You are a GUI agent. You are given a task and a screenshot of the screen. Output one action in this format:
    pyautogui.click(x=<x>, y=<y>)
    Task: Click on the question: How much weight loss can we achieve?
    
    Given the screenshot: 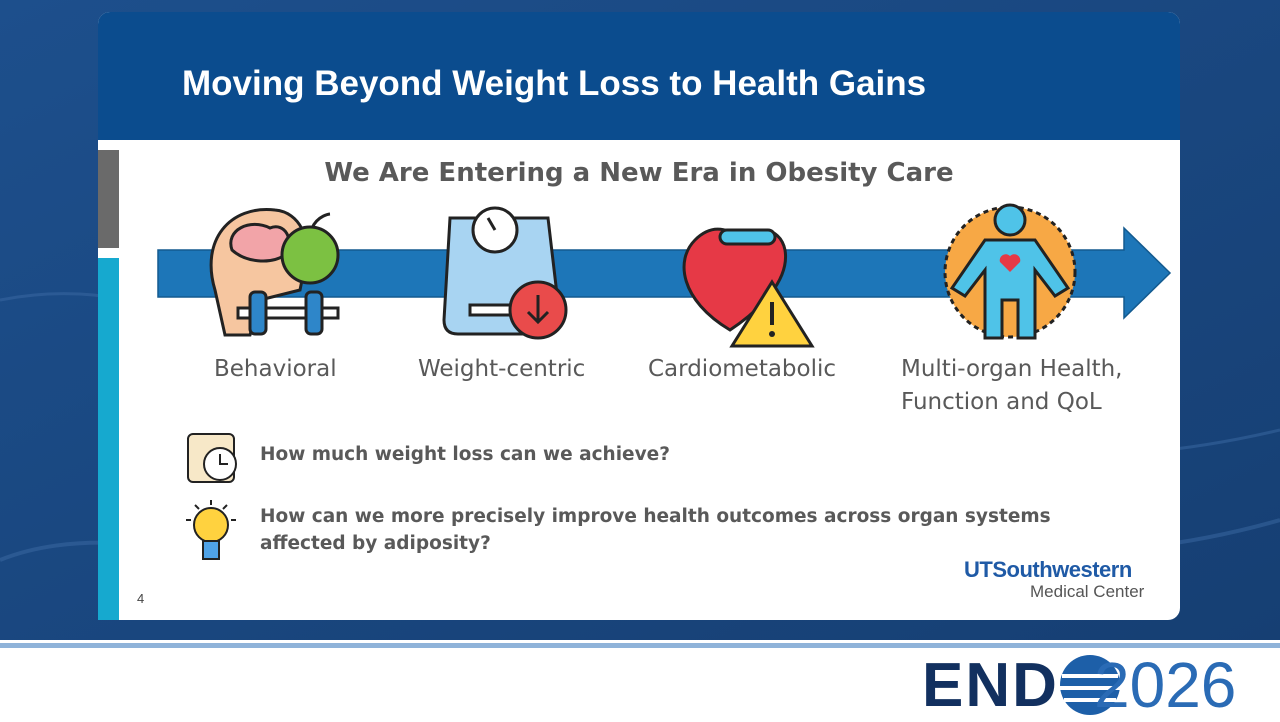 What is the action you would take?
    pyautogui.click(x=465, y=454)
    